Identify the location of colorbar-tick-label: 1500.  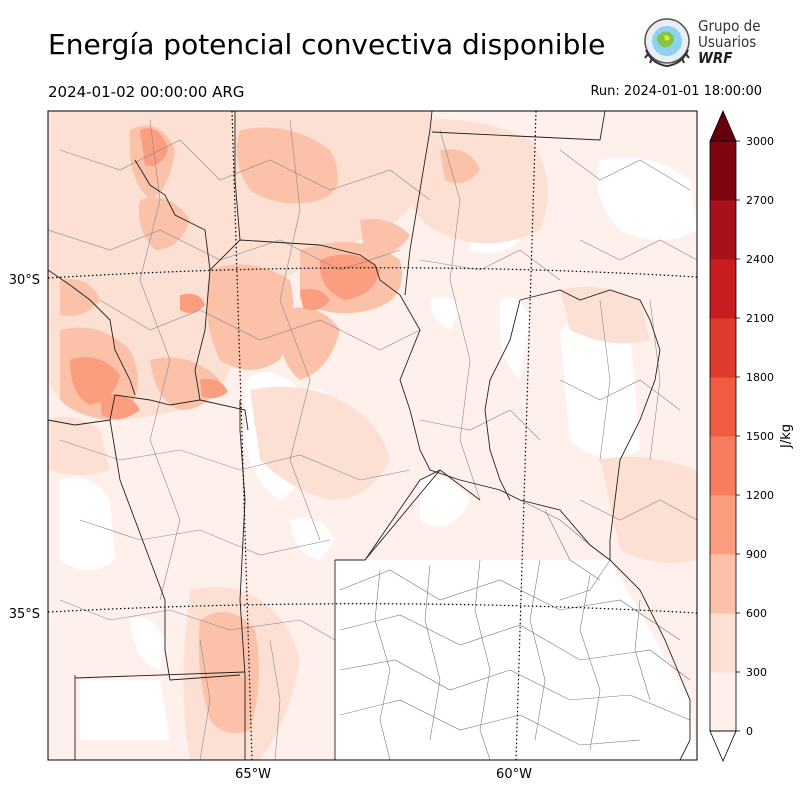
(760, 436).